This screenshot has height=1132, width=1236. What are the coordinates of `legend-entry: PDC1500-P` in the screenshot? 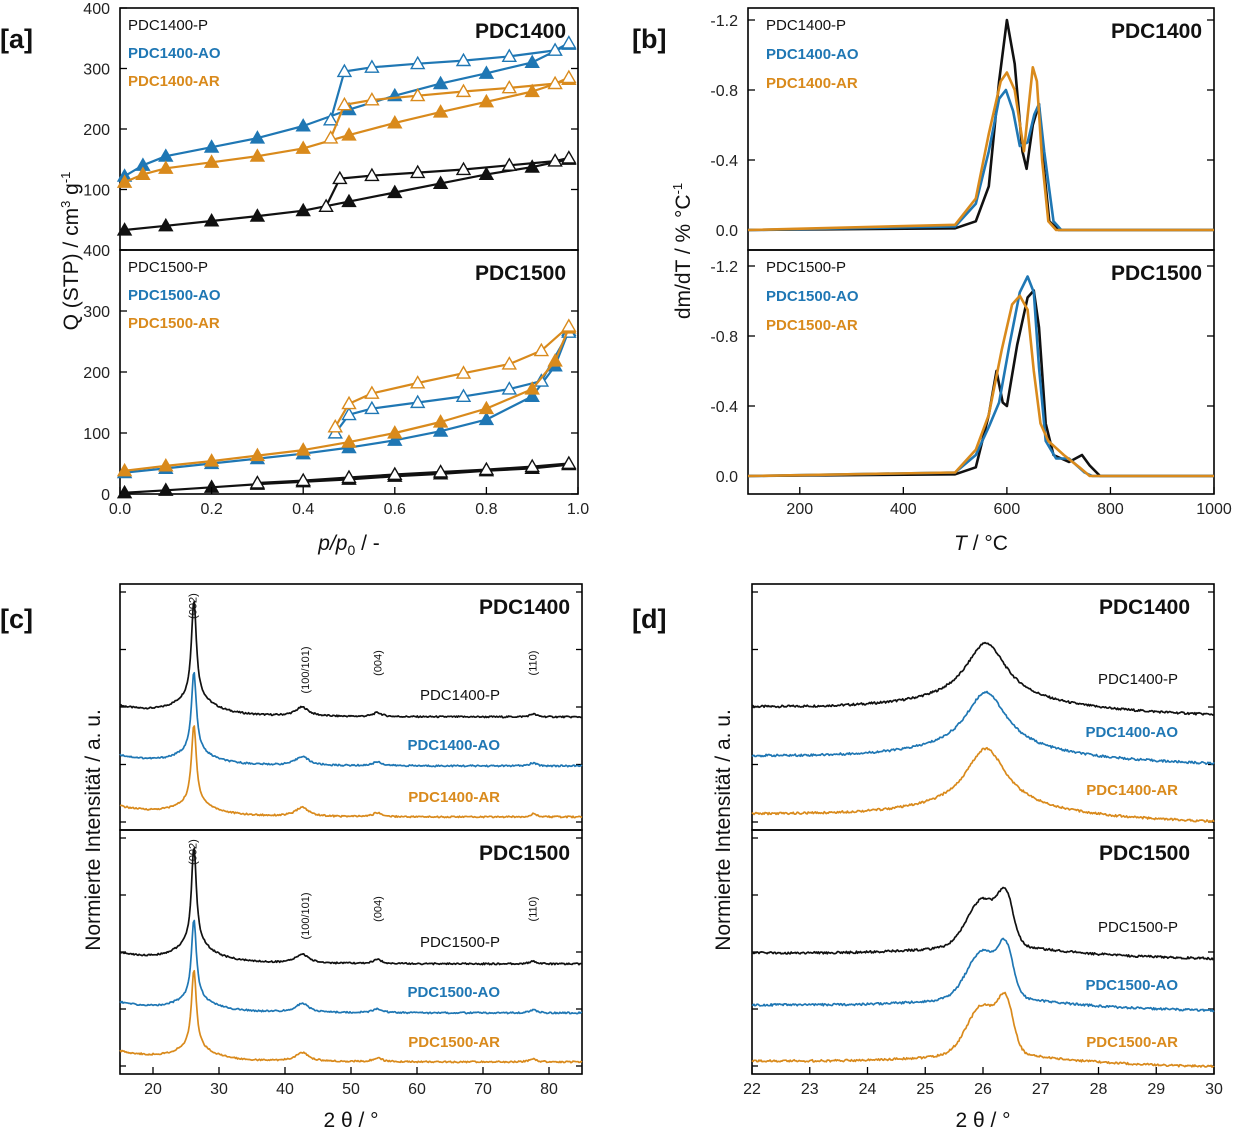 It's located at (168, 267).